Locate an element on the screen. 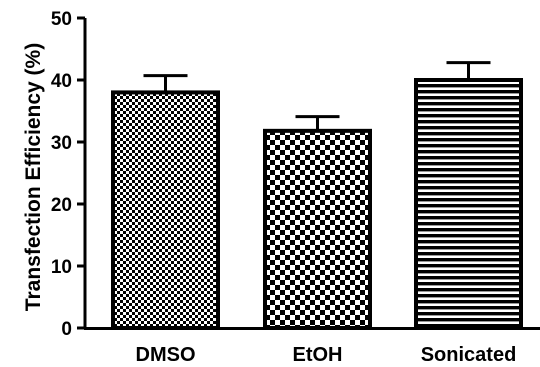  y-tick-label-50: 50 is located at coordinates (61, 19).